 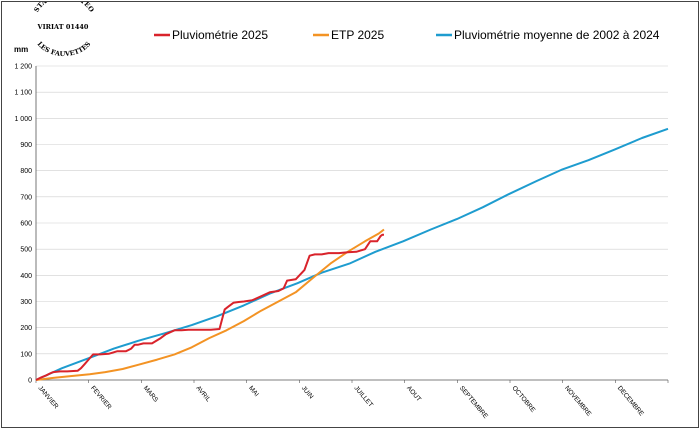 What do you see at coordinates (23, 93) in the screenshot?
I see `y-tick-label: 1 100` at bounding box center [23, 93].